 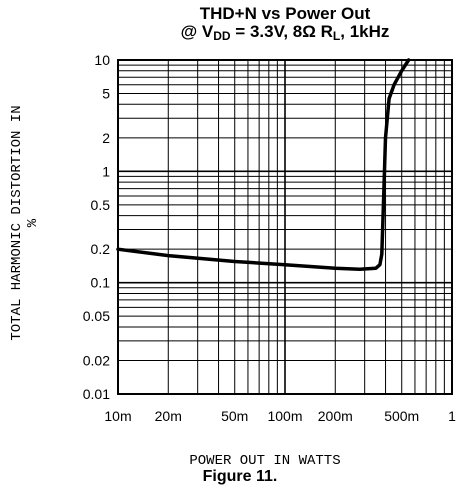 I want to click on y-tick-label: 0.2, so click(x=101, y=249).